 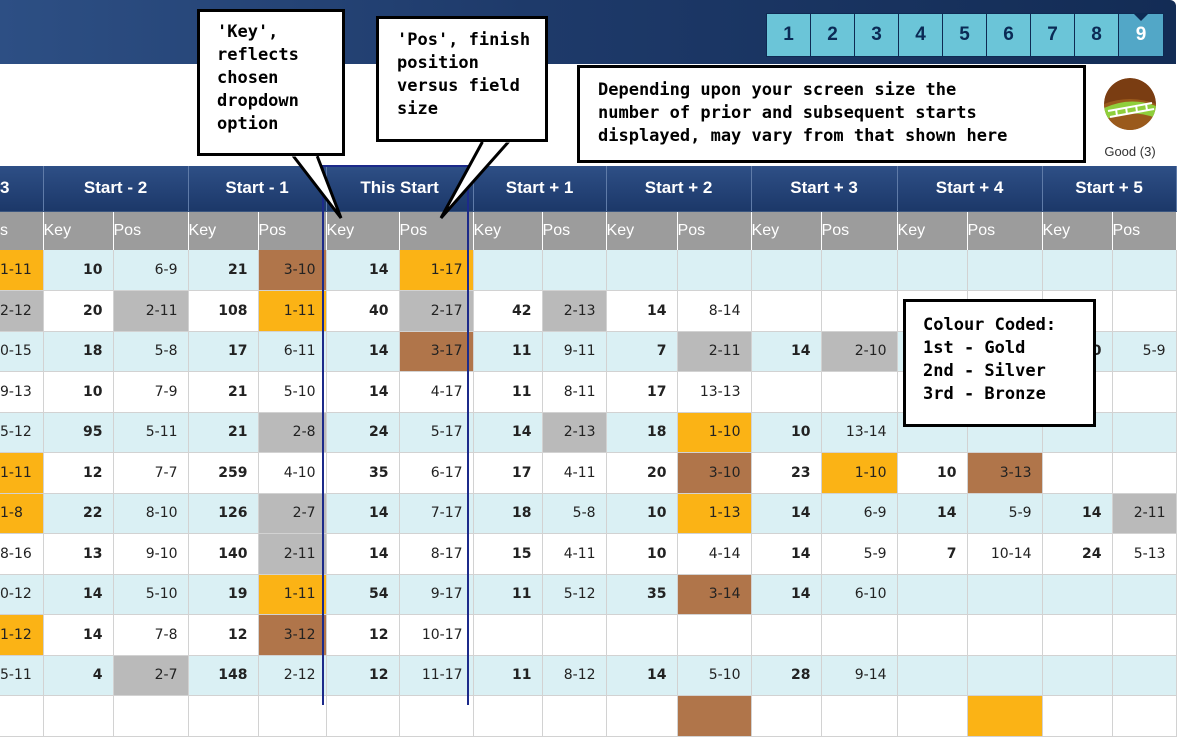 I want to click on pos-cell: 9-11, so click(x=574, y=351).